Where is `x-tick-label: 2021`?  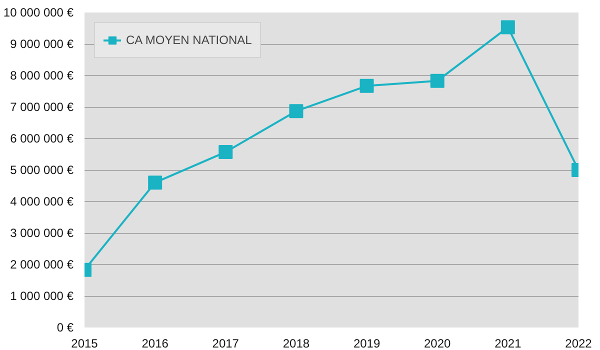
x-tick-label: 2021 is located at coordinates (508, 343).